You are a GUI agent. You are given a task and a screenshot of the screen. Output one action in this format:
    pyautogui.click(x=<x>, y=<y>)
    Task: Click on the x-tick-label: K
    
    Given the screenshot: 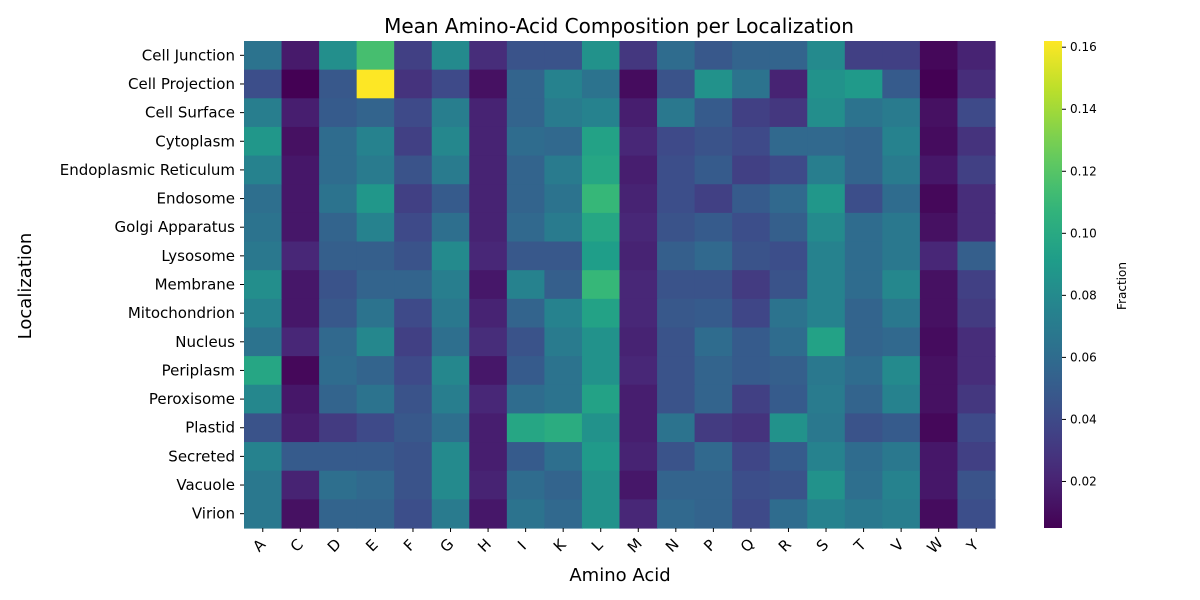 What is the action you would take?
    pyautogui.click(x=560, y=545)
    